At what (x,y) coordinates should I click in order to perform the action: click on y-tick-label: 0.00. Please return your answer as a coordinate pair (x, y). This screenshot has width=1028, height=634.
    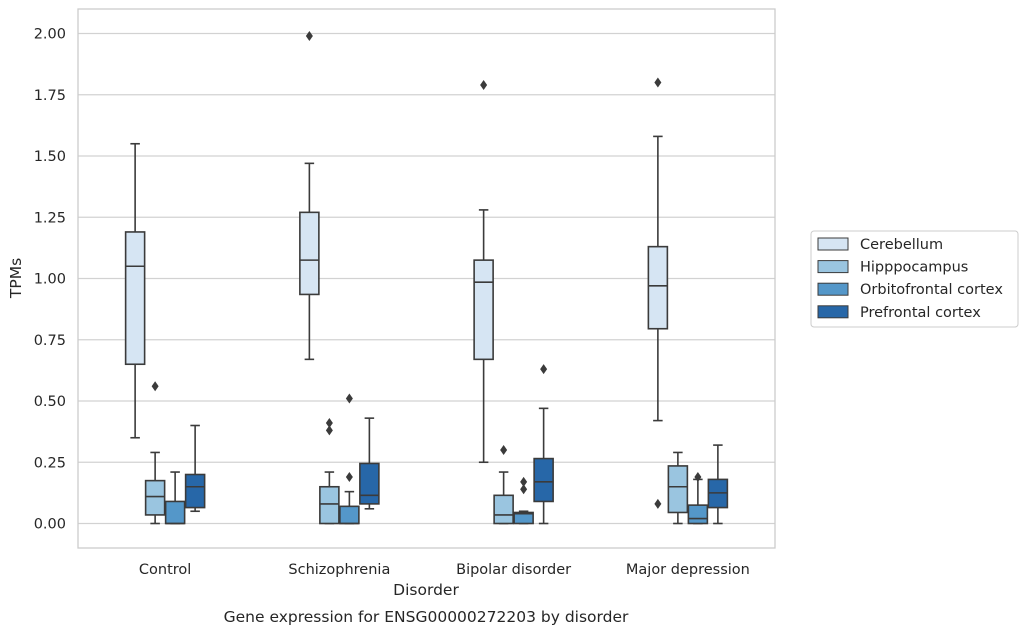
    Looking at the image, I should click on (50, 525).